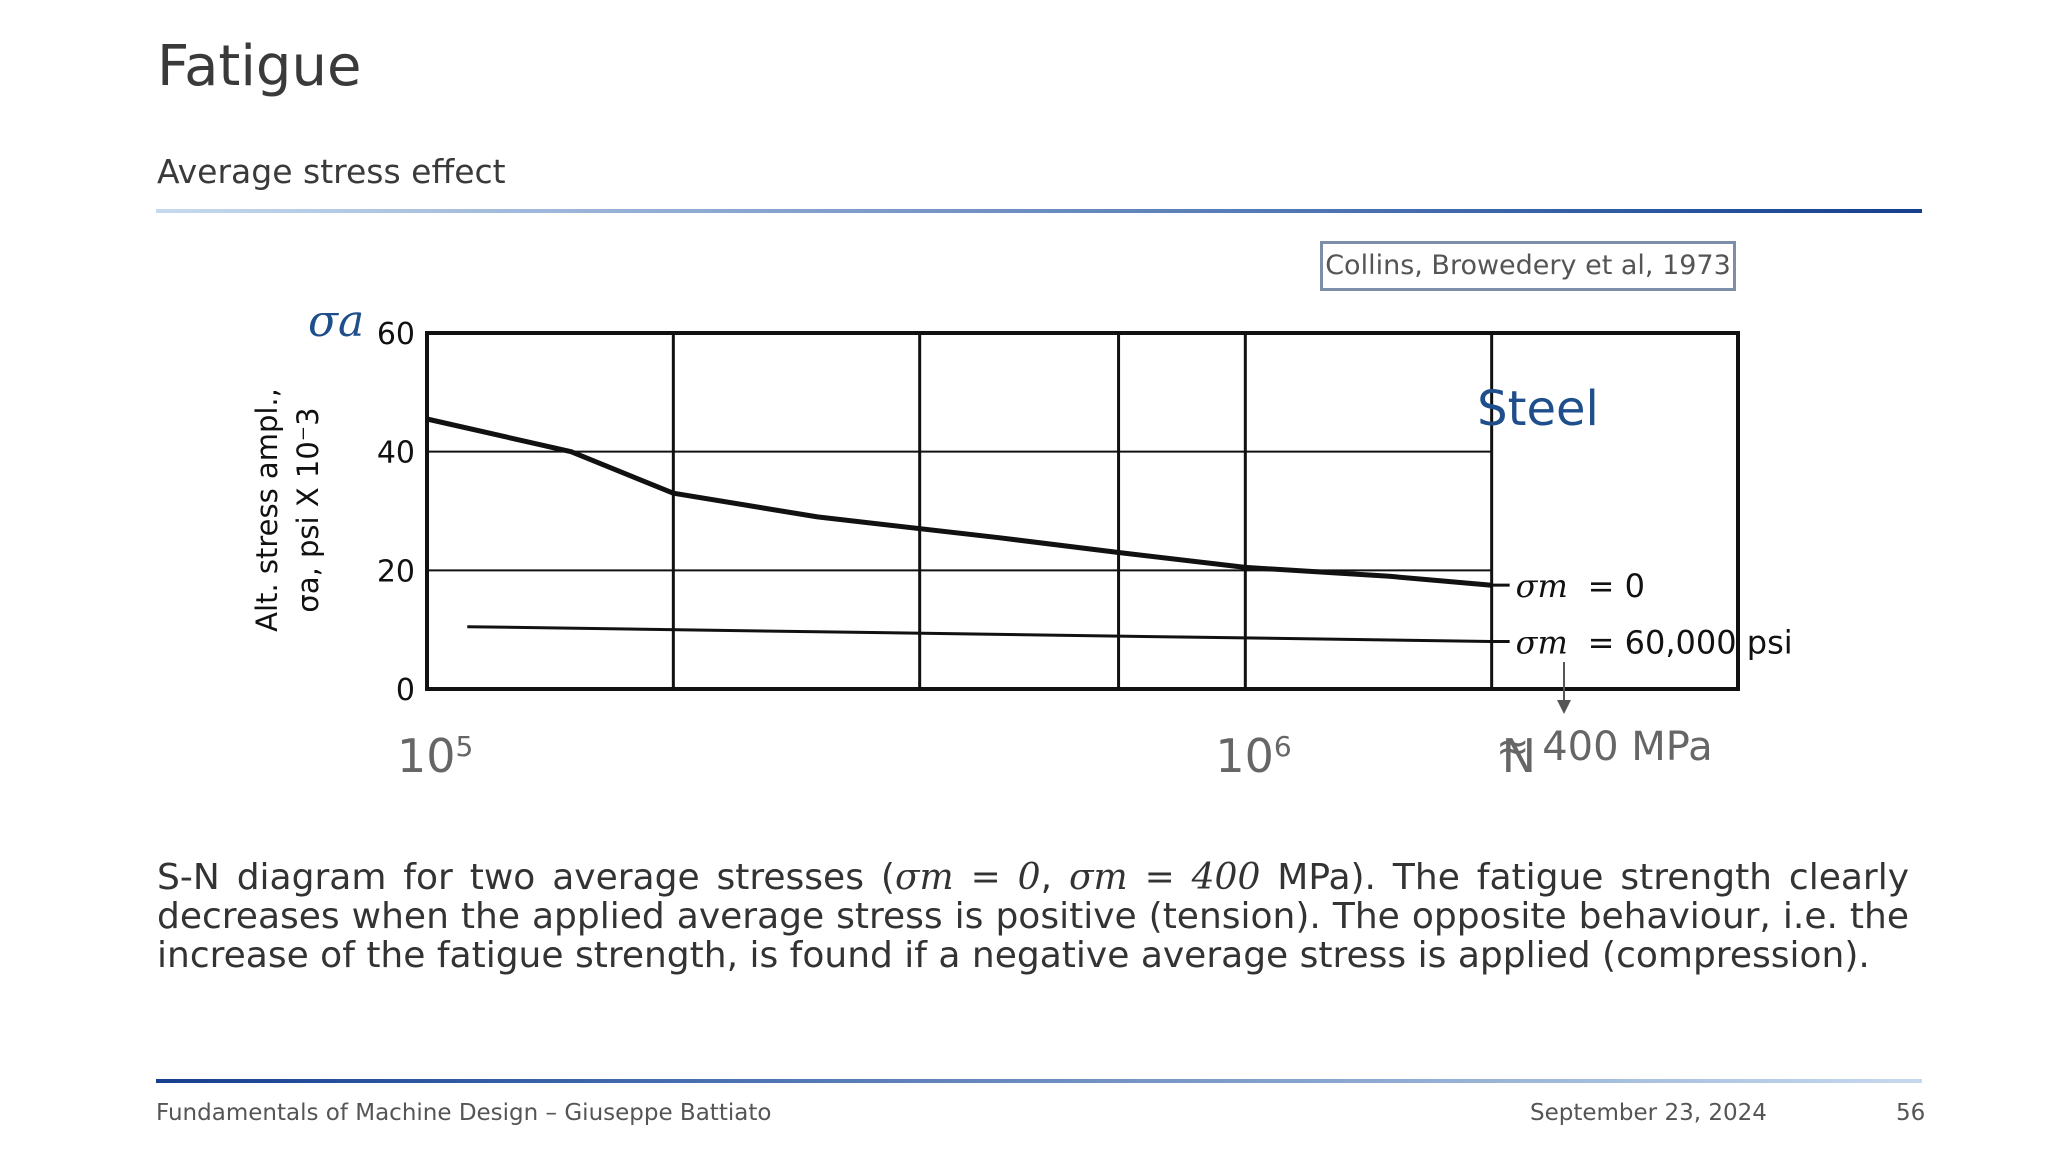 The height and width of the screenshot is (1152, 2048). Describe the element at coordinates (396, 571) in the screenshot. I see `y-tick-label-20: 20` at that location.